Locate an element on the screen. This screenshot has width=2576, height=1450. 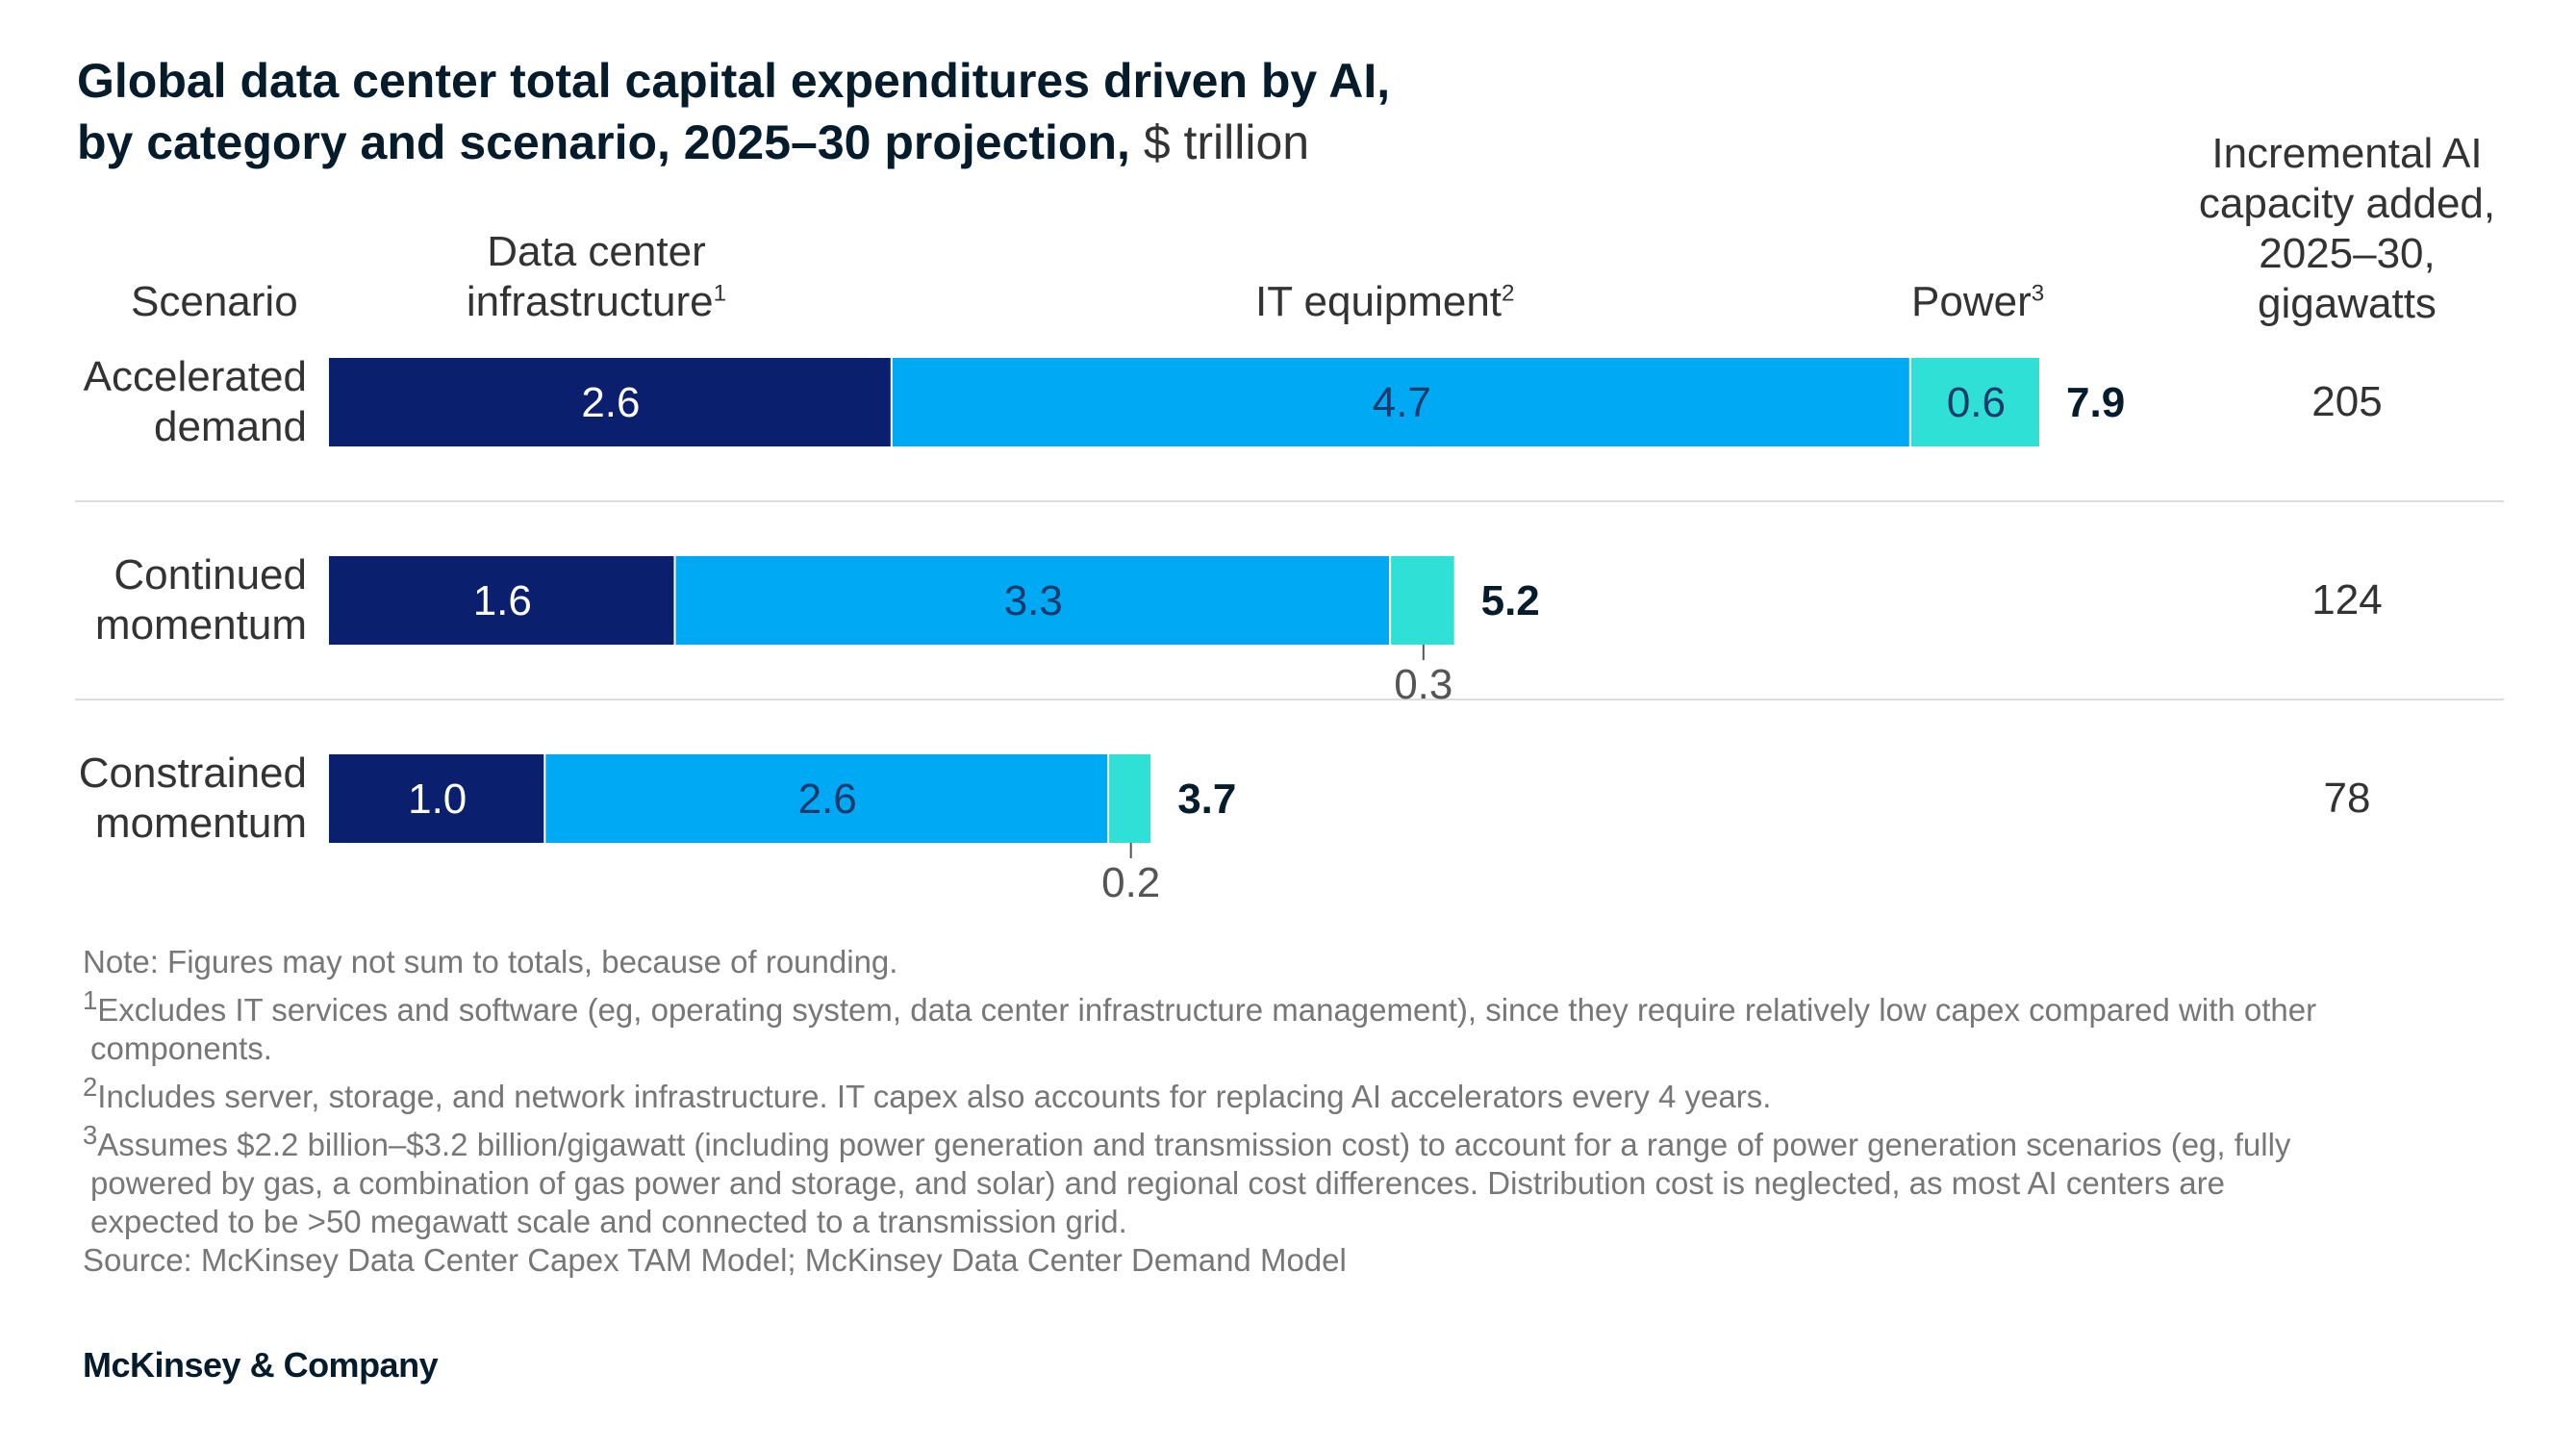
capacity-value-constrained: 78 is located at coordinates (2347, 798).